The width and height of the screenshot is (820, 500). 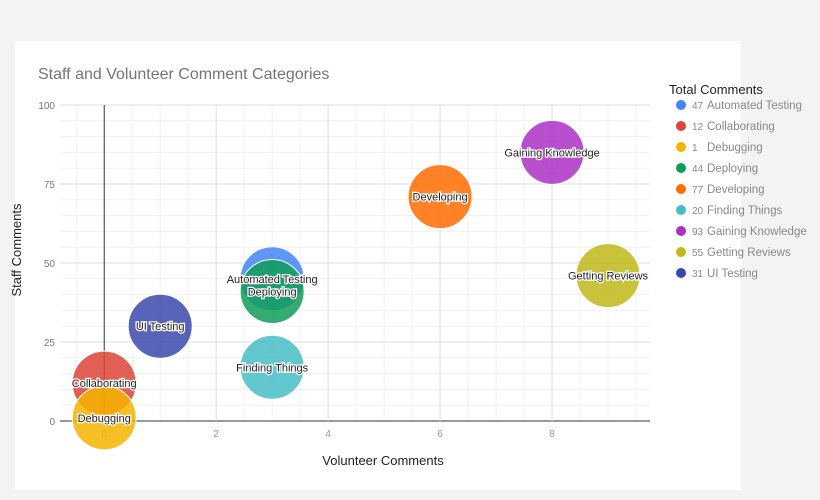 What do you see at coordinates (732, 169) in the screenshot?
I see `legend-label: Deploying` at bounding box center [732, 169].